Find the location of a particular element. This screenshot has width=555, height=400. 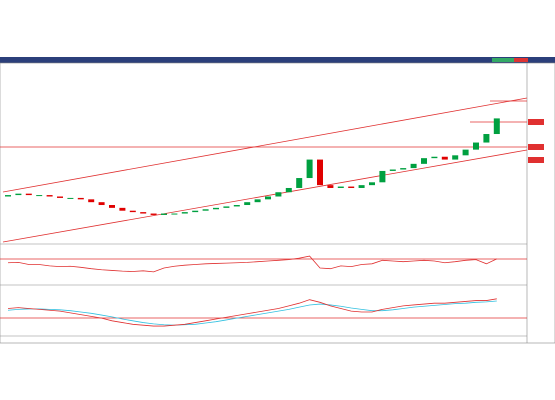

signal-line is located at coordinates (252, 313).